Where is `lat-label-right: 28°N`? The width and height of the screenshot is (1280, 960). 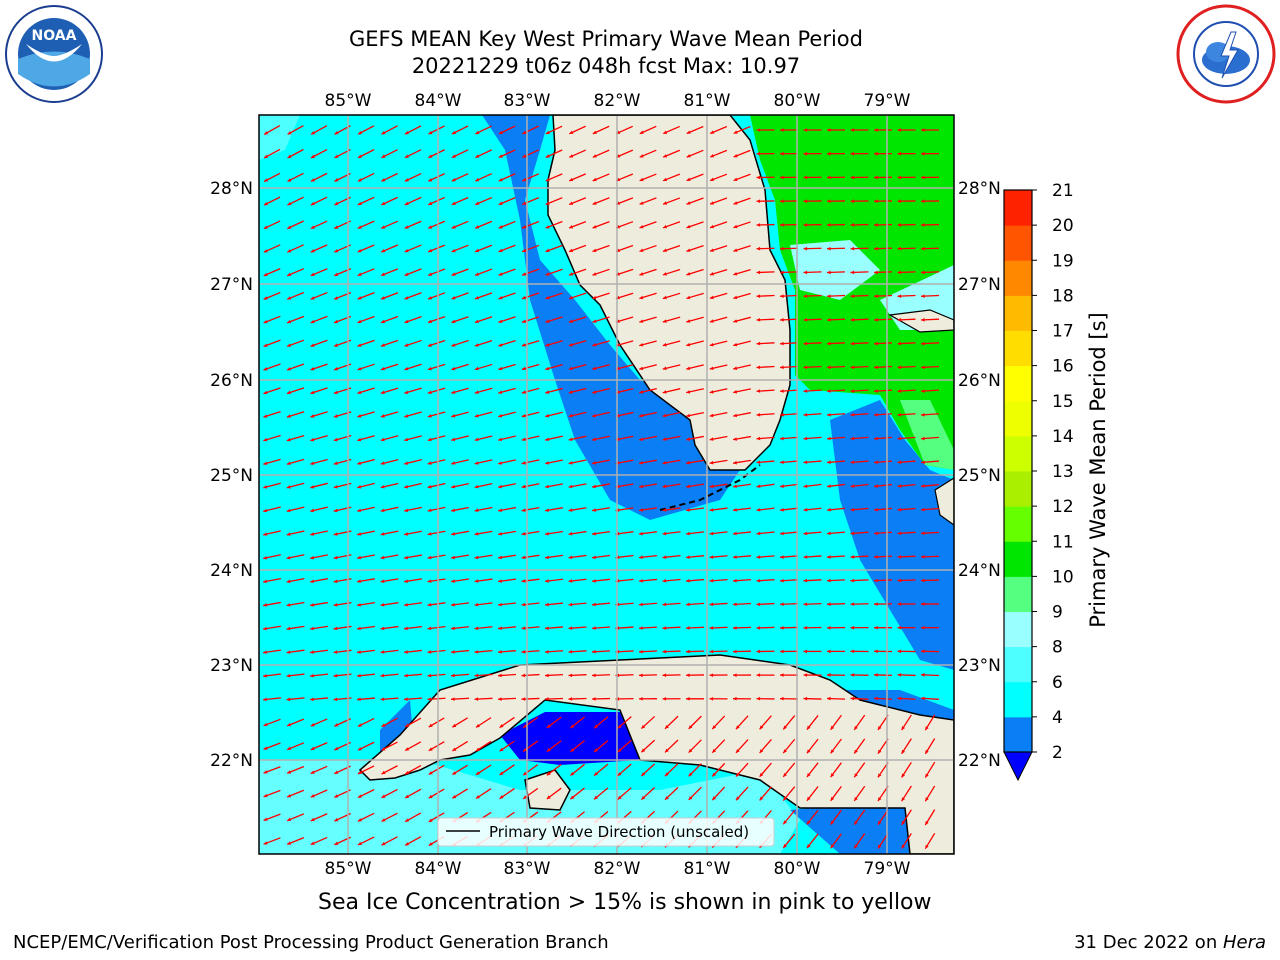 lat-label-right: 28°N is located at coordinates (979, 189).